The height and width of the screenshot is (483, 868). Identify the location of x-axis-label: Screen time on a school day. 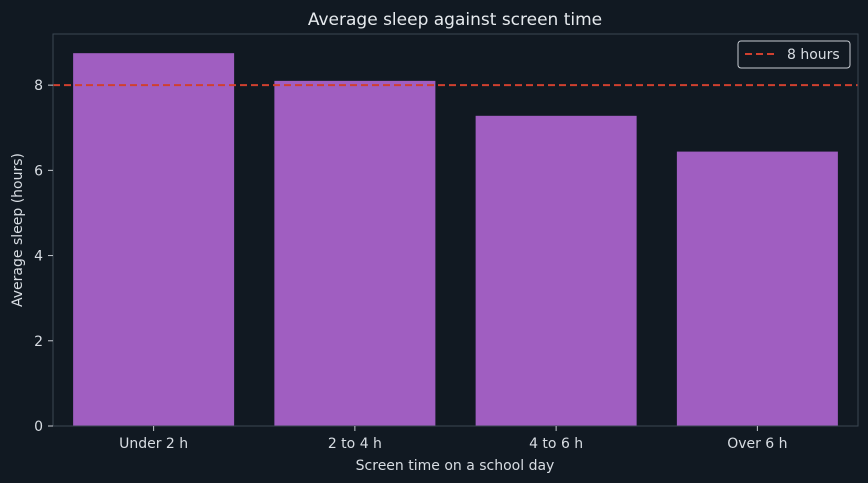
(455, 466).